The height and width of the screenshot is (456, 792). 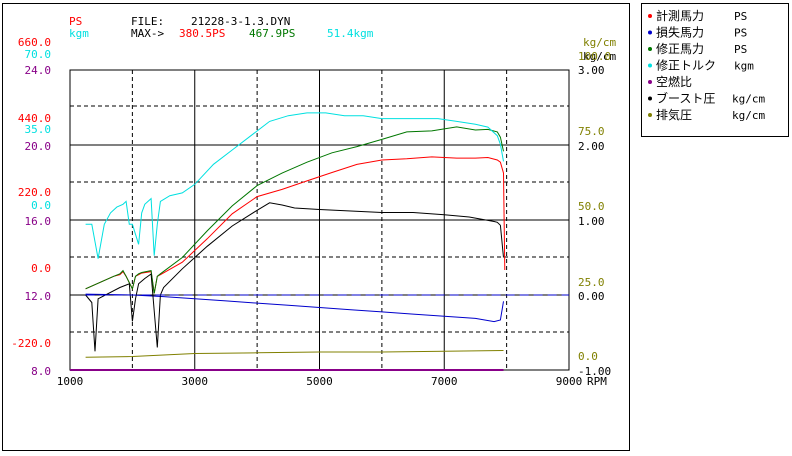 What do you see at coordinates (597, 381) in the screenshot?
I see `x-axis-label: RPM` at bounding box center [597, 381].